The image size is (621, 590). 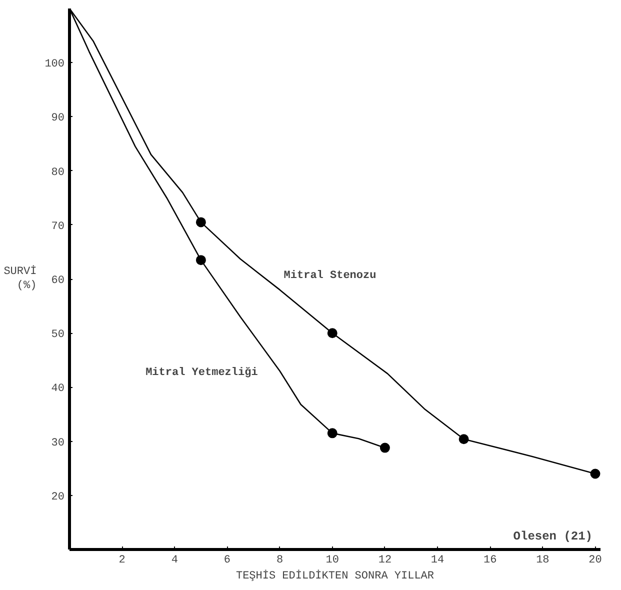 I want to click on y-tick-label: 20, so click(x=57, y=497).